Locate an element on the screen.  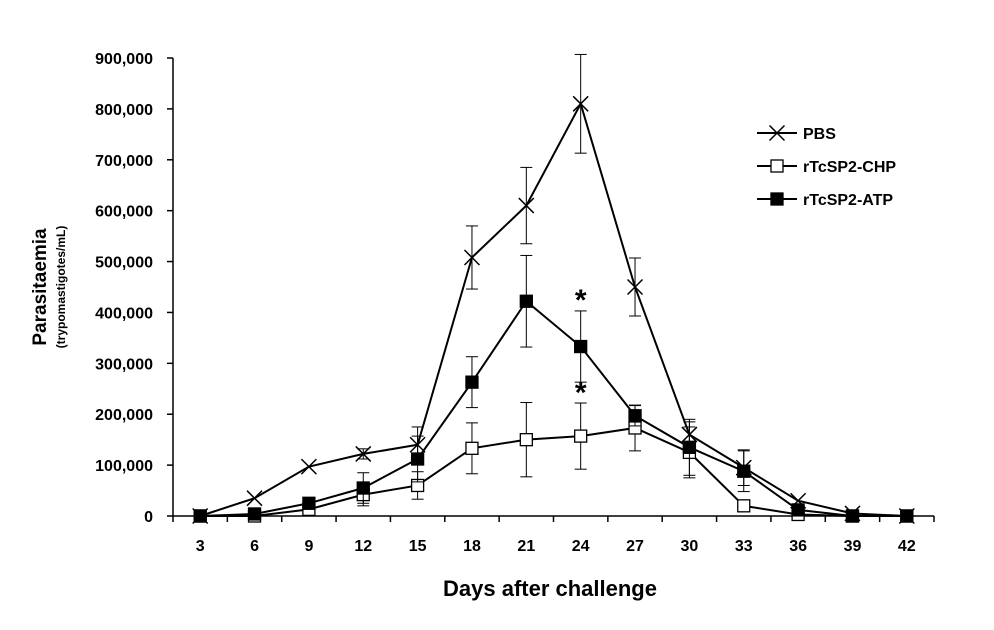
x-tick-label: 27 is located at coordinates (635, 546).